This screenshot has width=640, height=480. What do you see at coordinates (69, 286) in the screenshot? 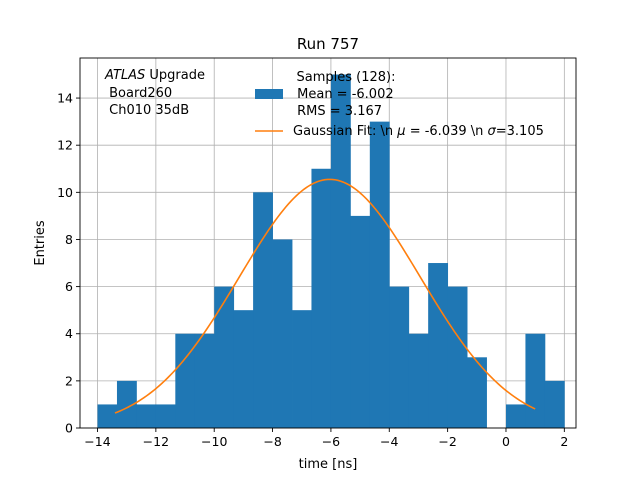
I see `y-tick-label: 6` at bounding box center [69, 286].